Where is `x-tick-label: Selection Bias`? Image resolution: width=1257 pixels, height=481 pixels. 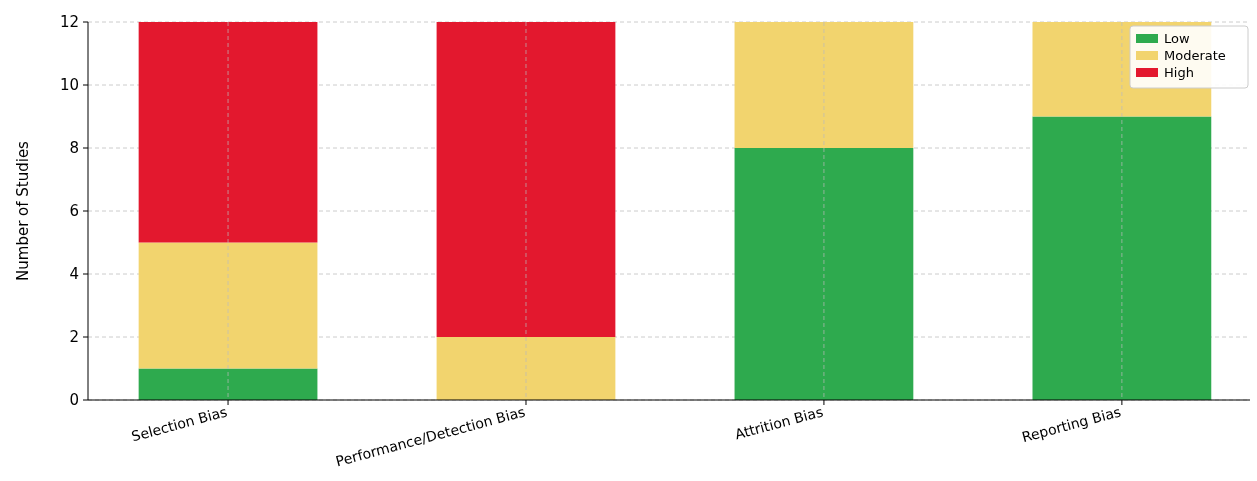
x-tick-label: Selection Bias is located at coordinates (179, 424).